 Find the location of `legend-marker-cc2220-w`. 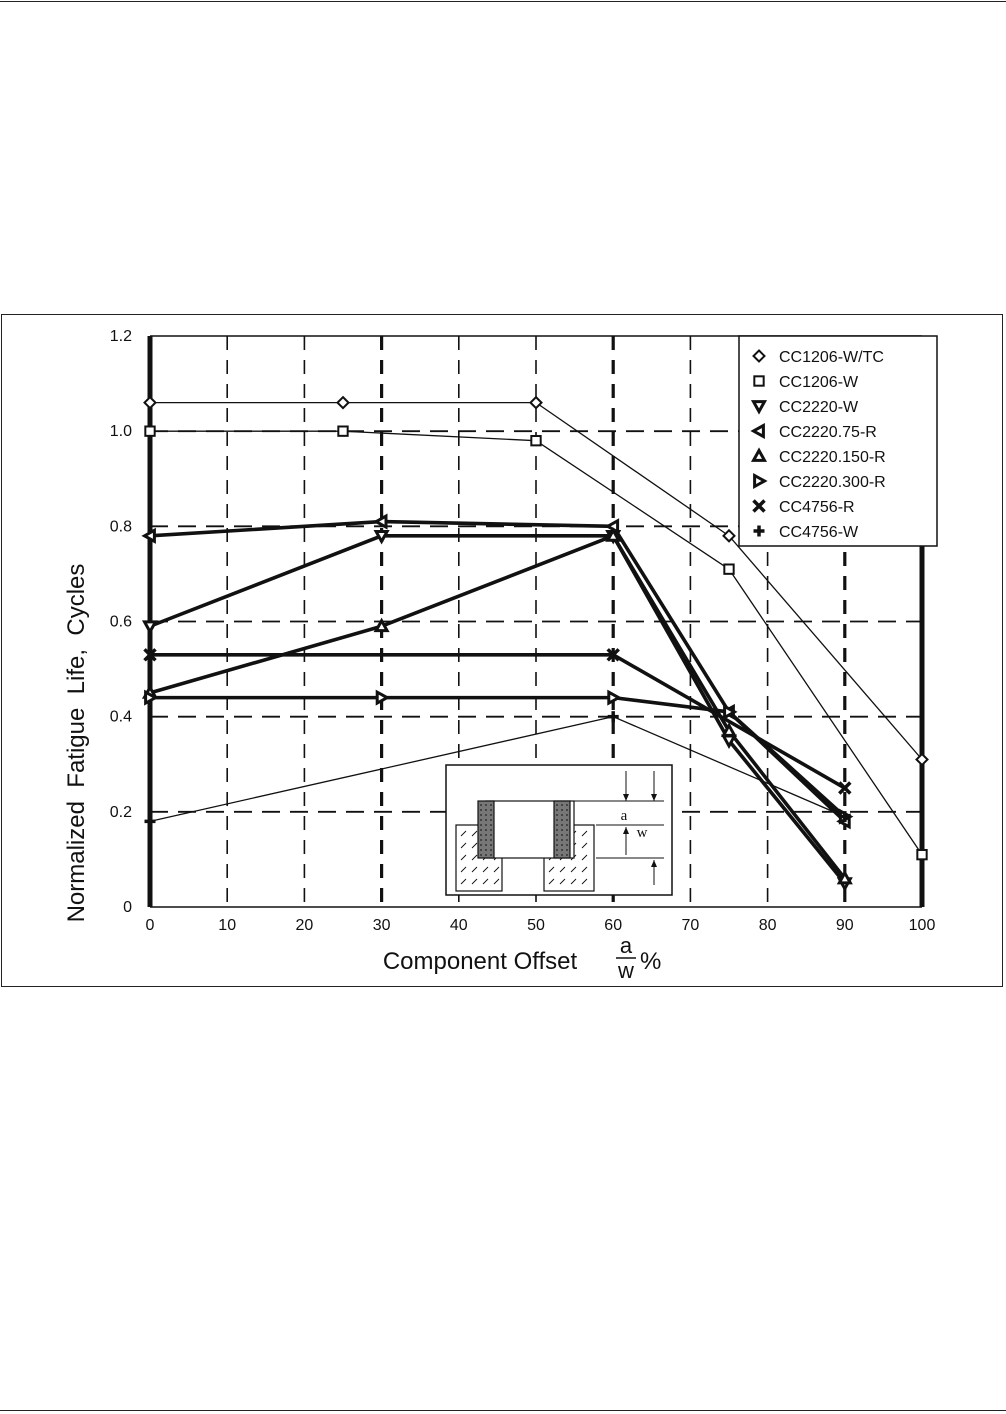

legend-marker-cc2220-w is located at coordinates (759, 407).